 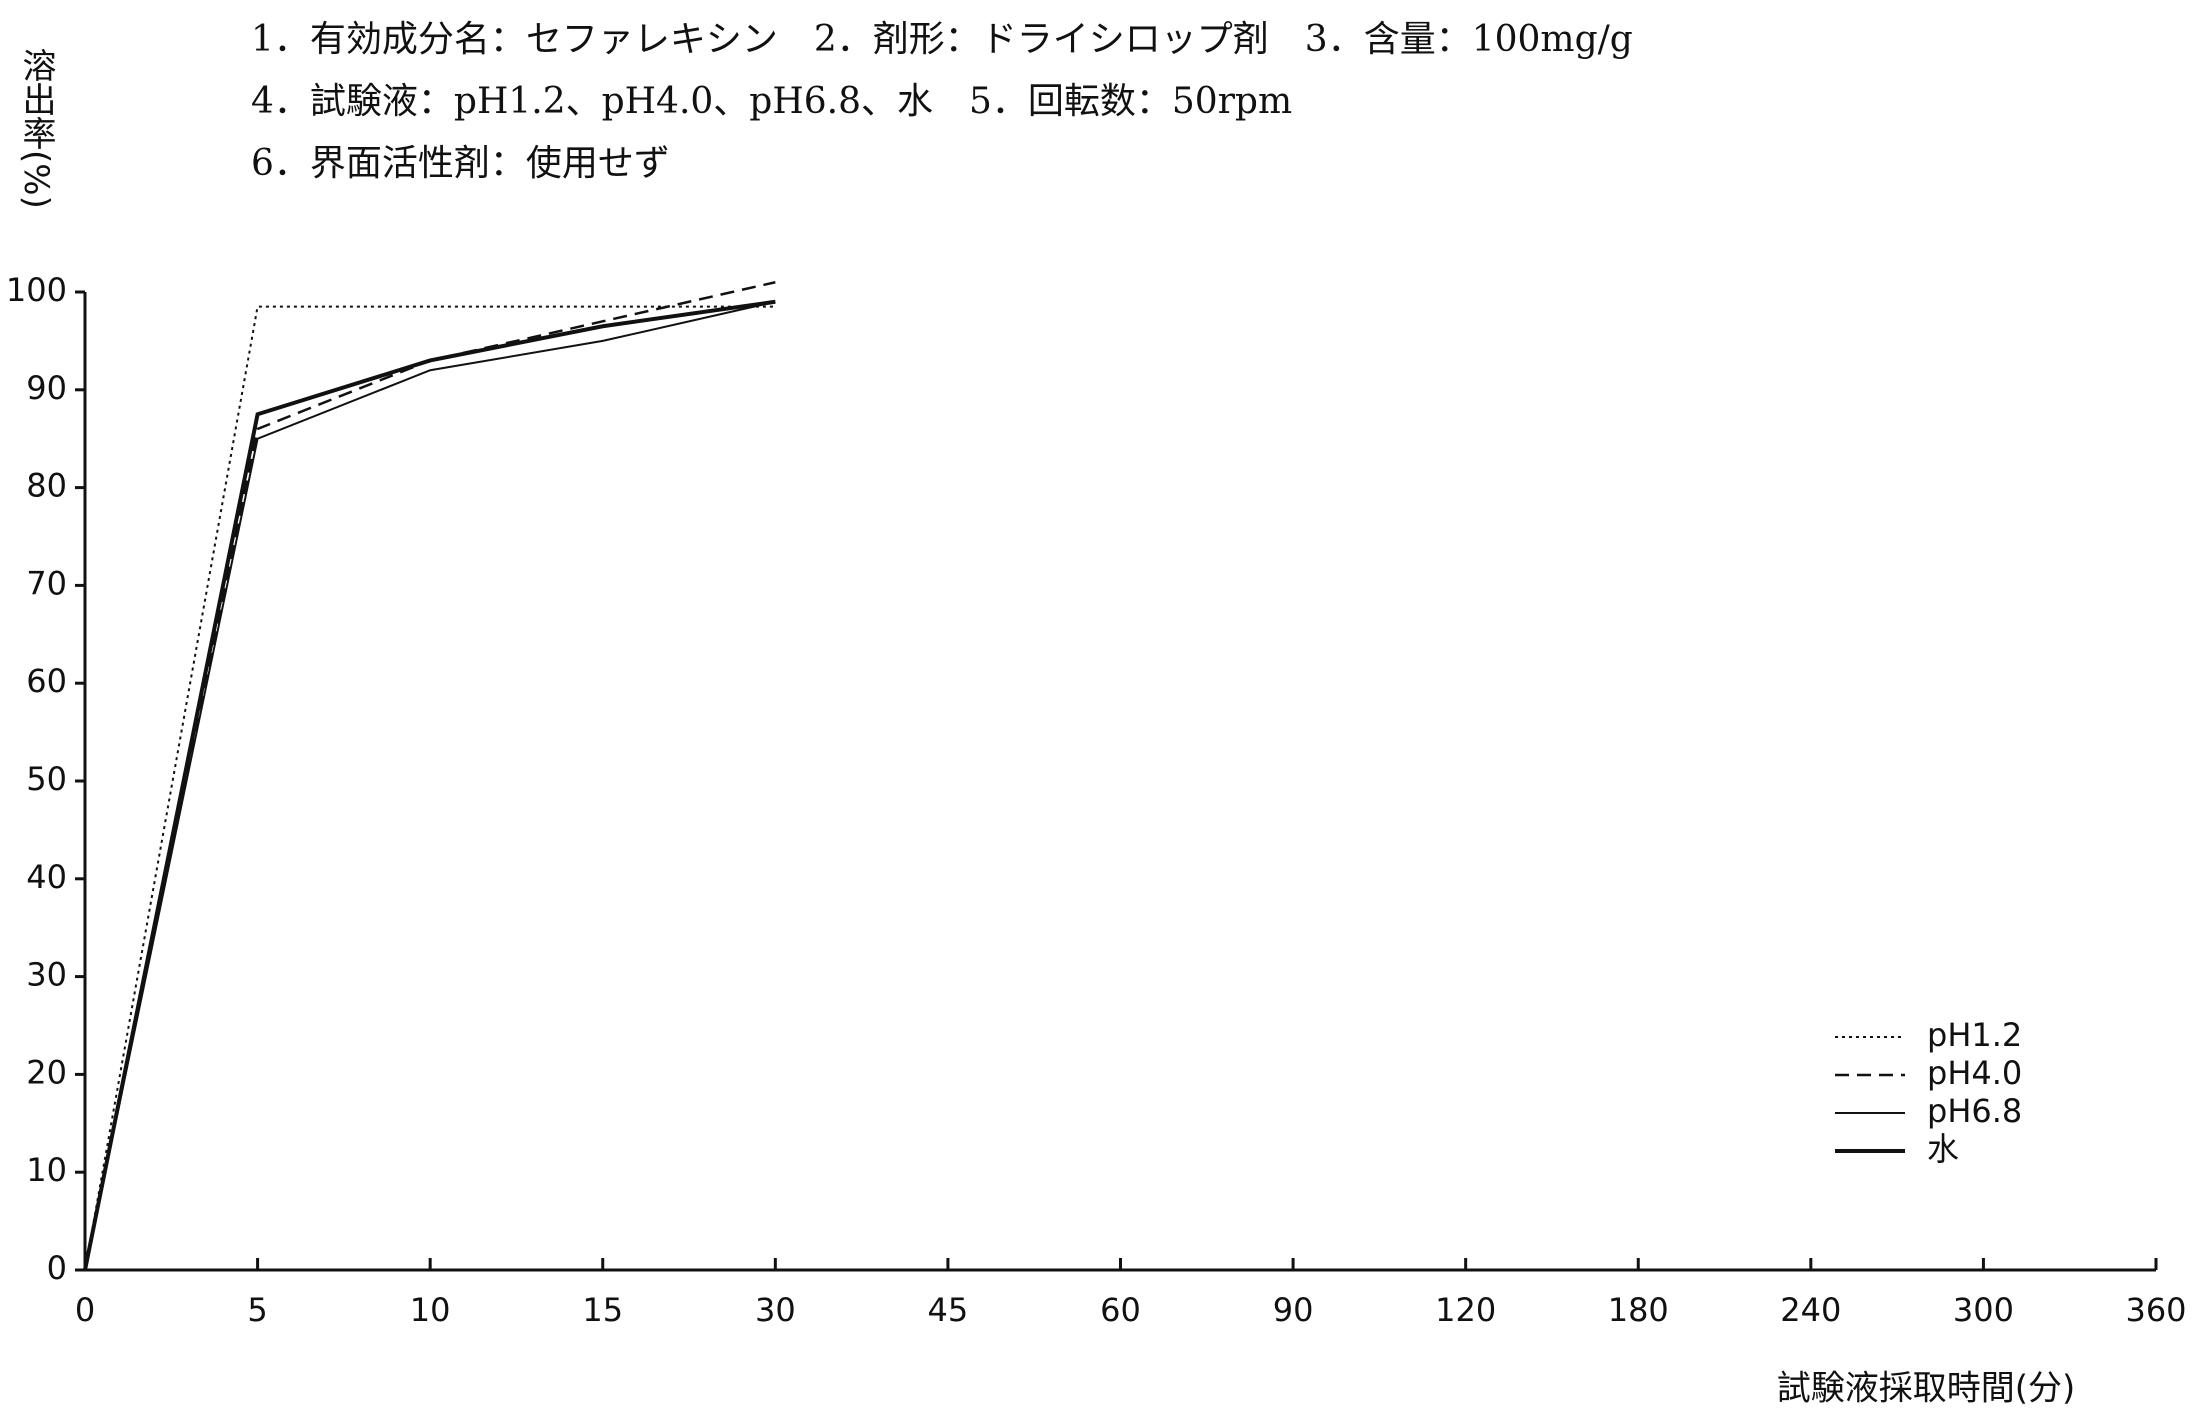 What do you see at coordinates (46, 877) in the screenshot?
I see `y-tick-label: 40` at bounding box center [46, 877].